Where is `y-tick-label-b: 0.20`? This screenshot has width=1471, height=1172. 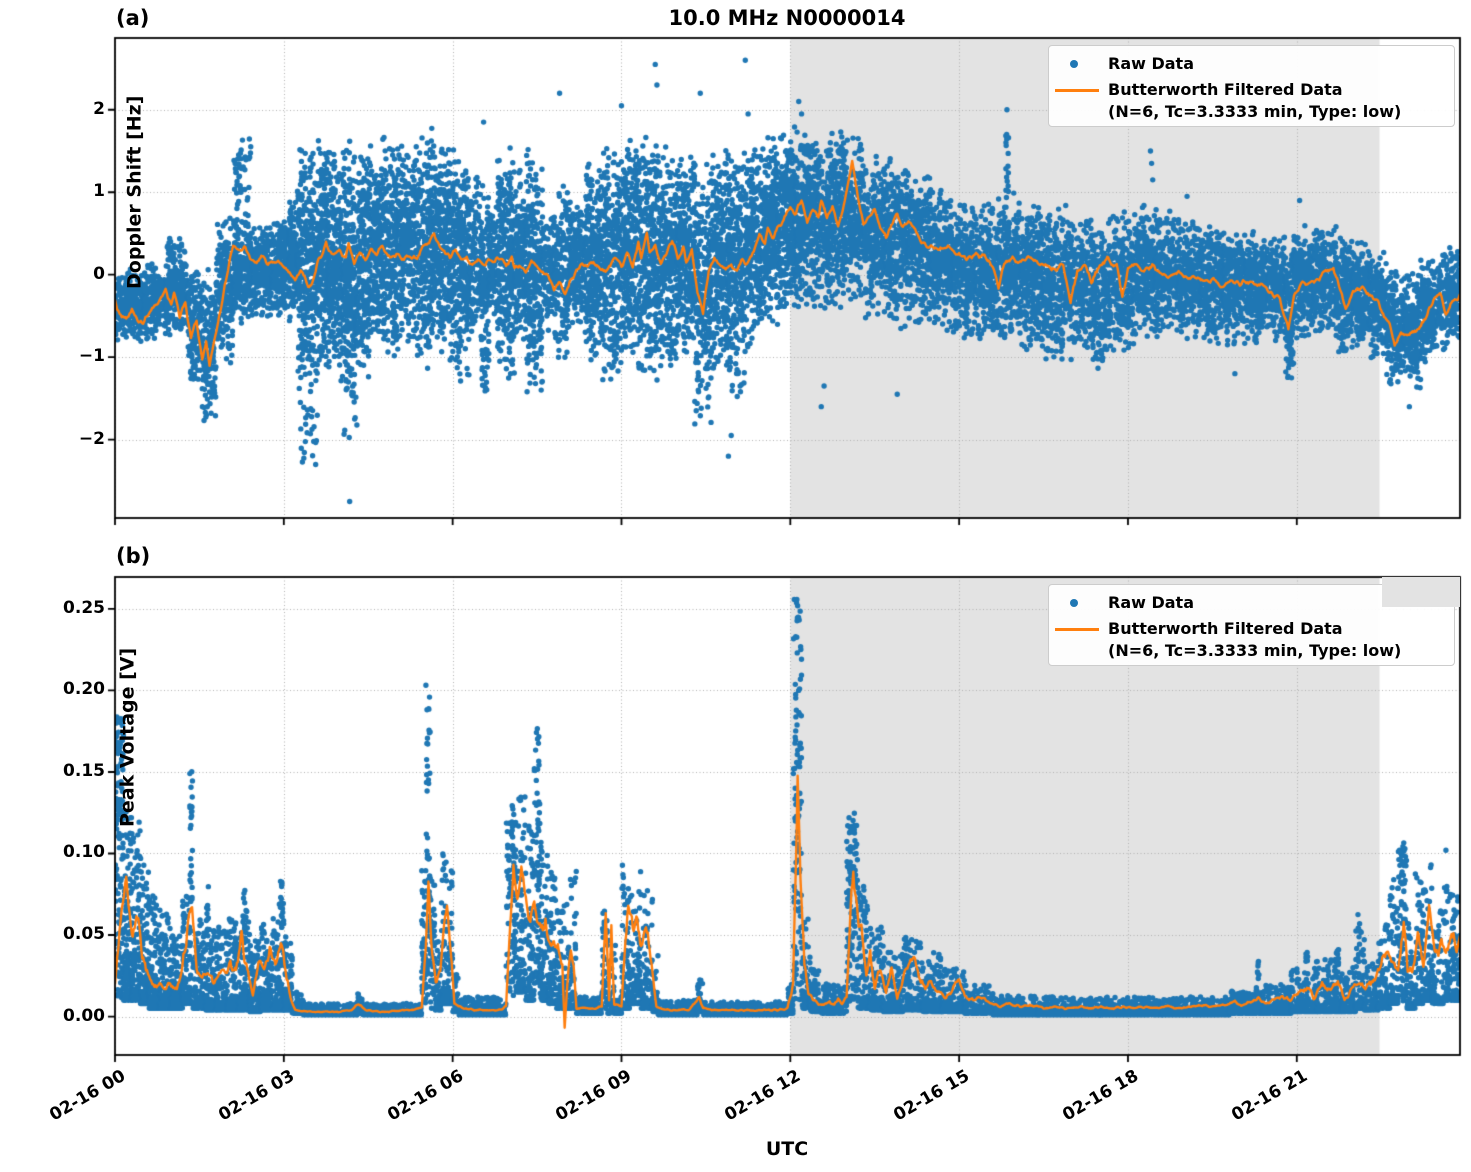
y-tick-label-b: 0.20 is located at coordinates (84, 689).